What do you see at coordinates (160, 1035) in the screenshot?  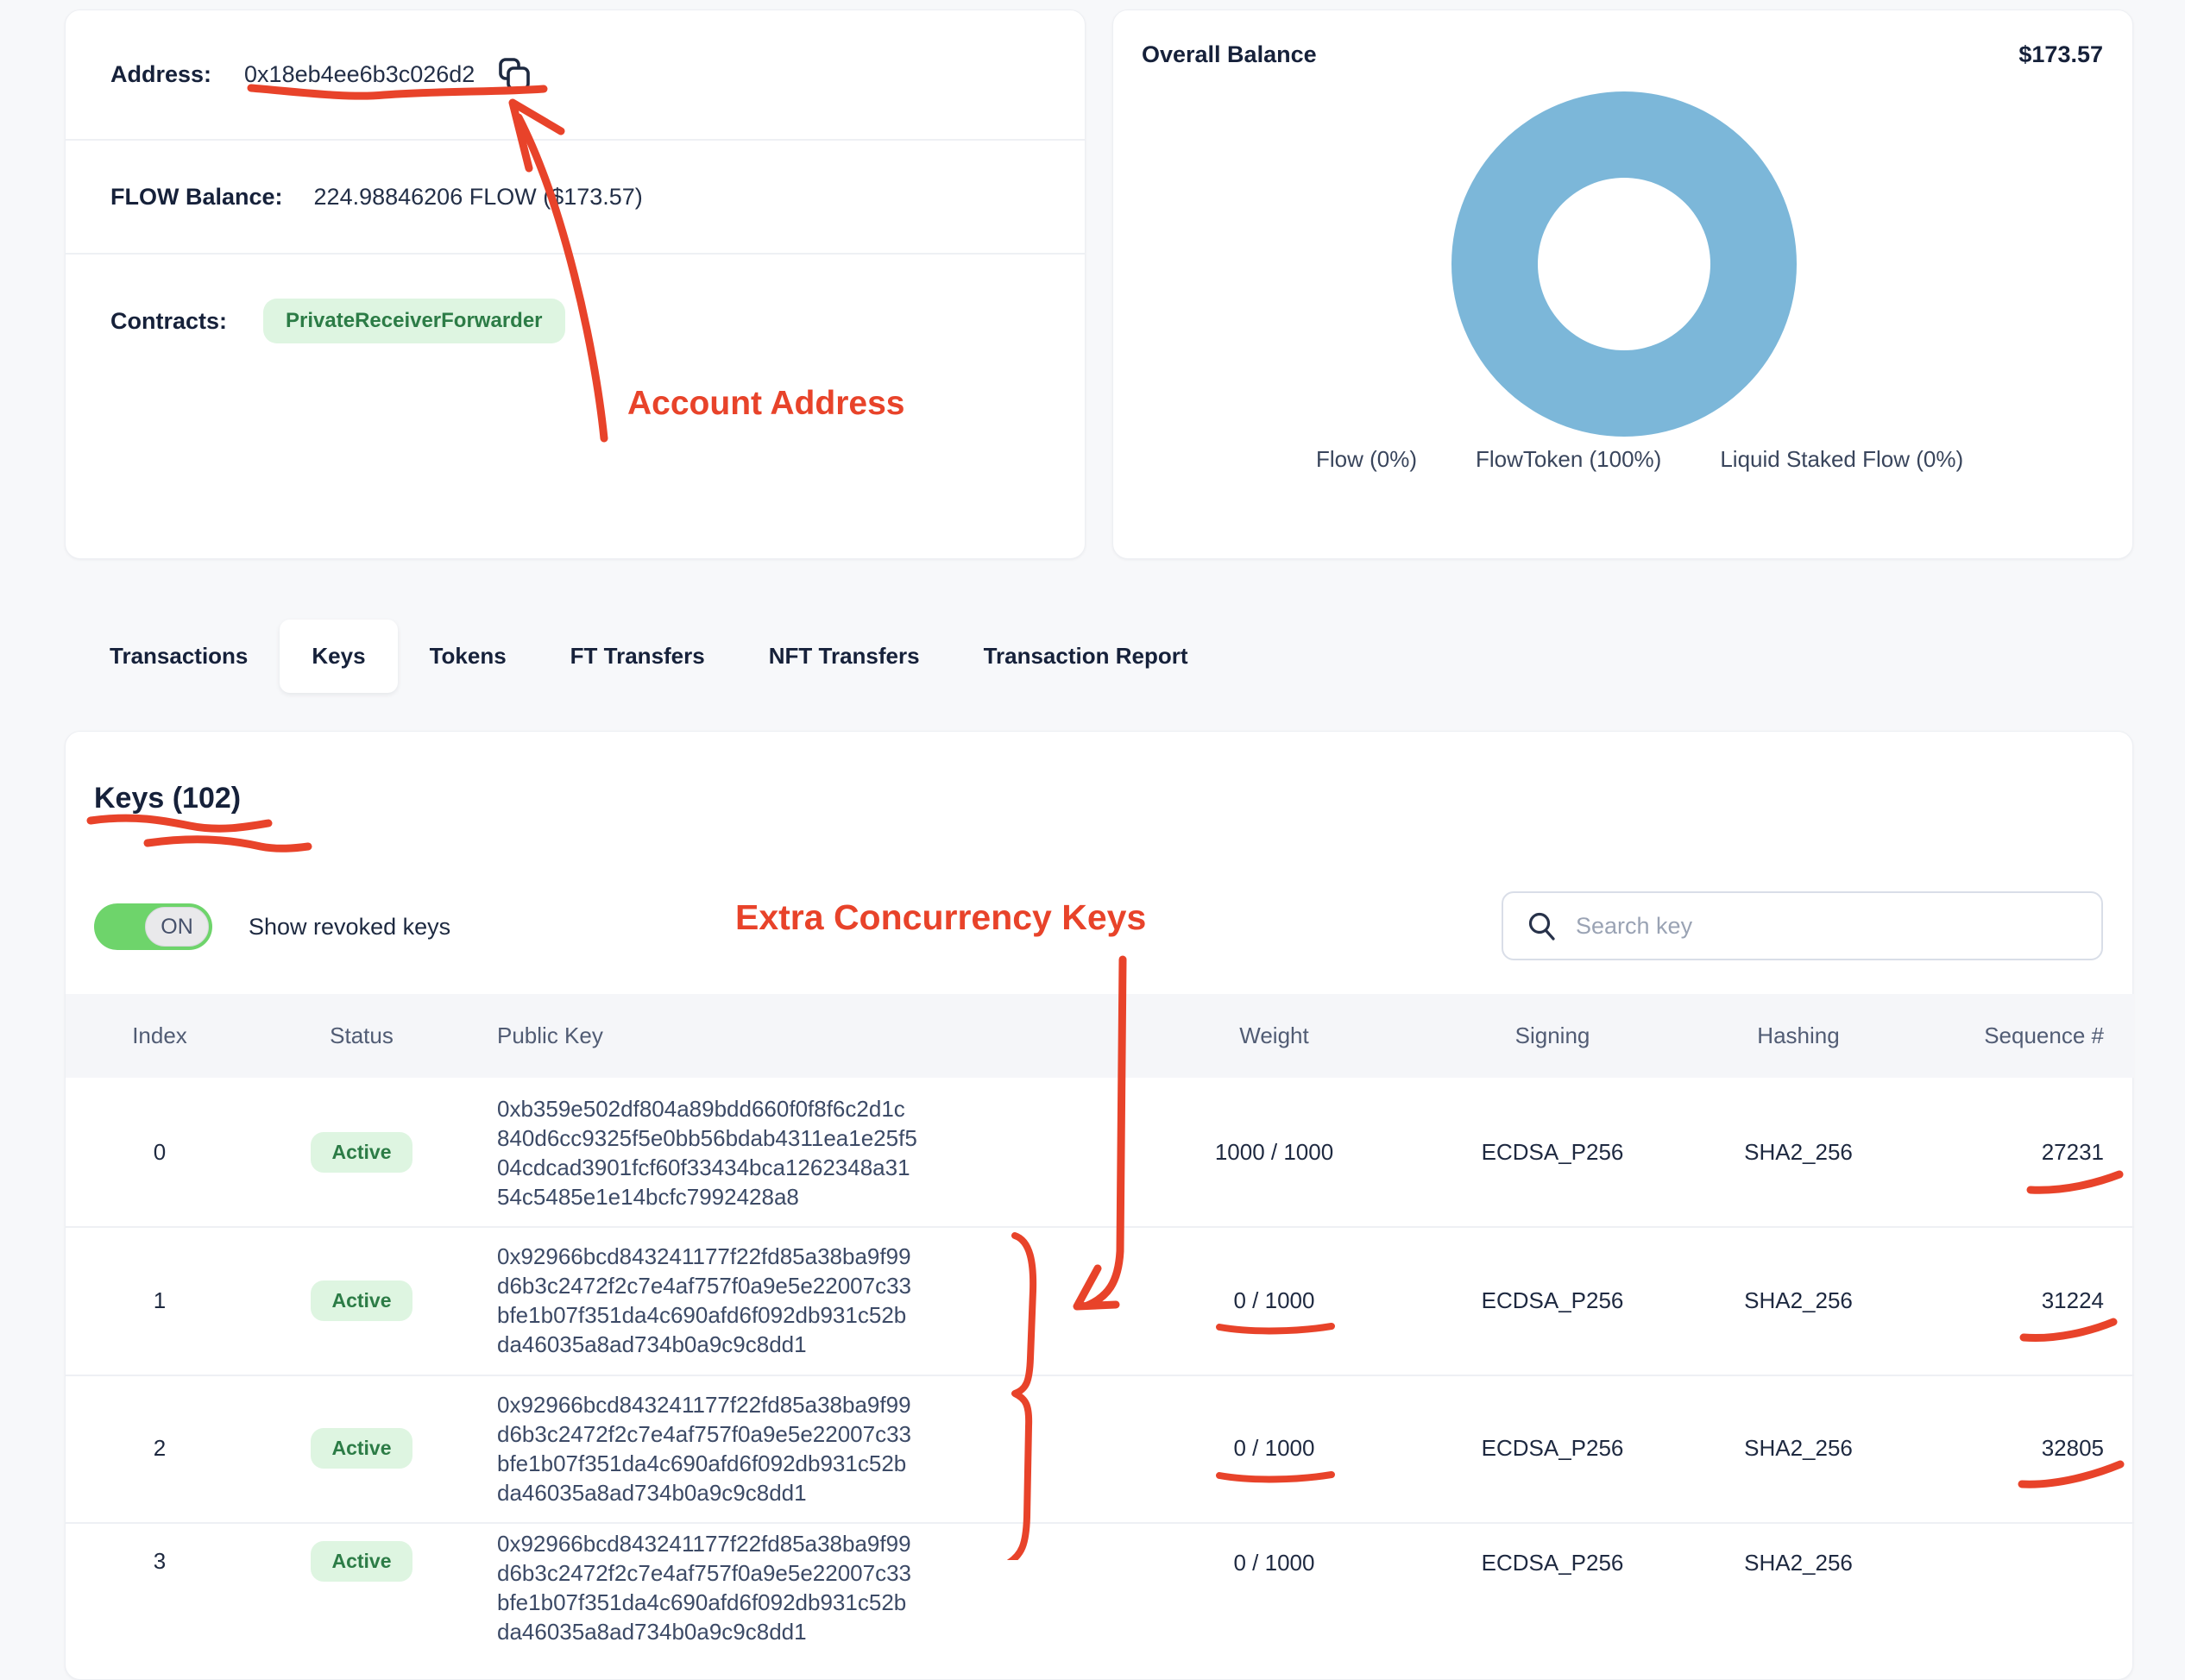 I see `col-index: Index` at bounding box center [160, 1035].